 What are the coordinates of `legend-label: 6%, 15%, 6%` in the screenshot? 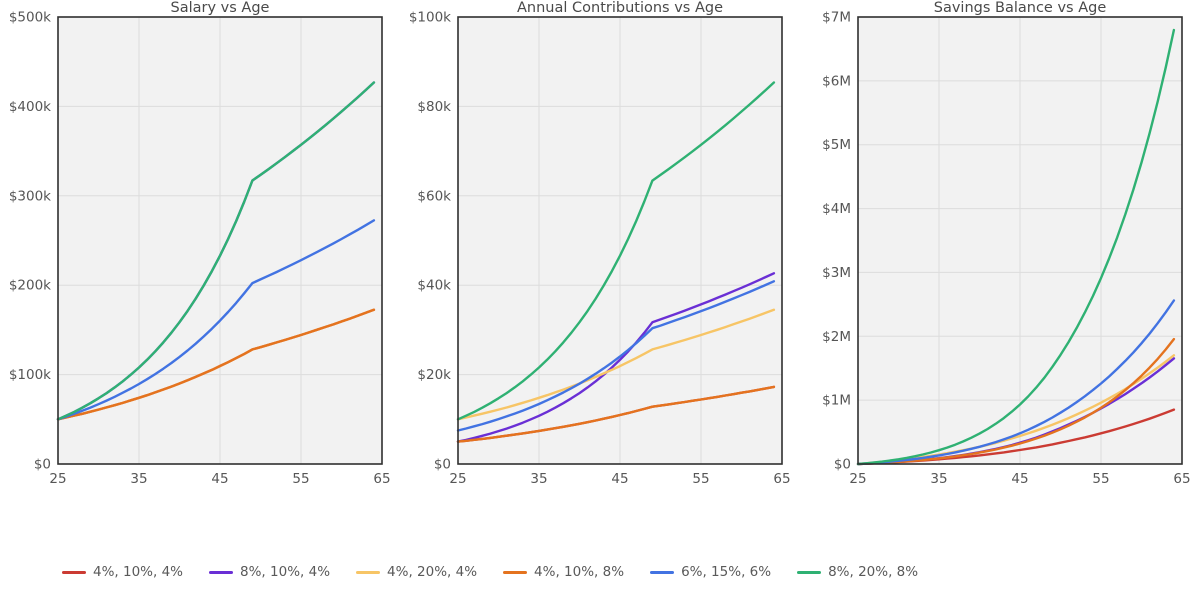 It's located at (726, 572).